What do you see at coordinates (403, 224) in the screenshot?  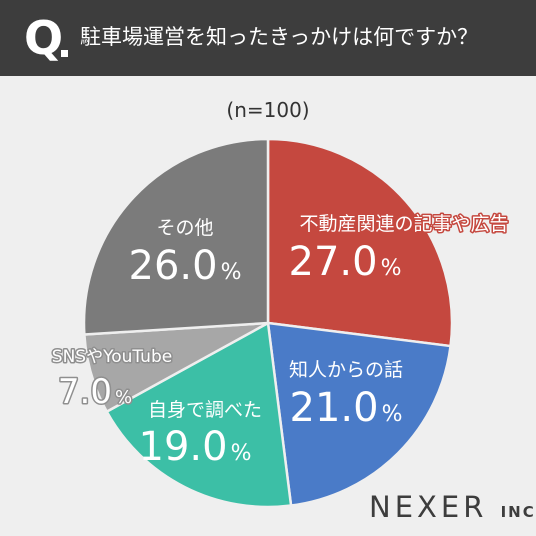 I see `slice-label-real-estate-ads: 不動産関連の記事や広告` at bounding box center [403, 224].